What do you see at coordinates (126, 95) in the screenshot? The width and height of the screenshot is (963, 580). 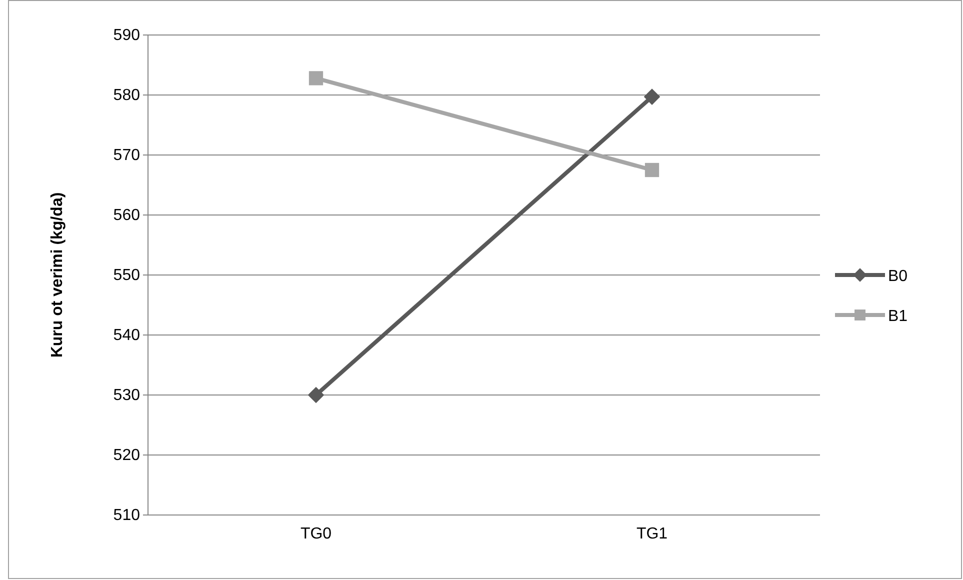 I see `y-tick-label: 580` at bounding box center [126, 95].